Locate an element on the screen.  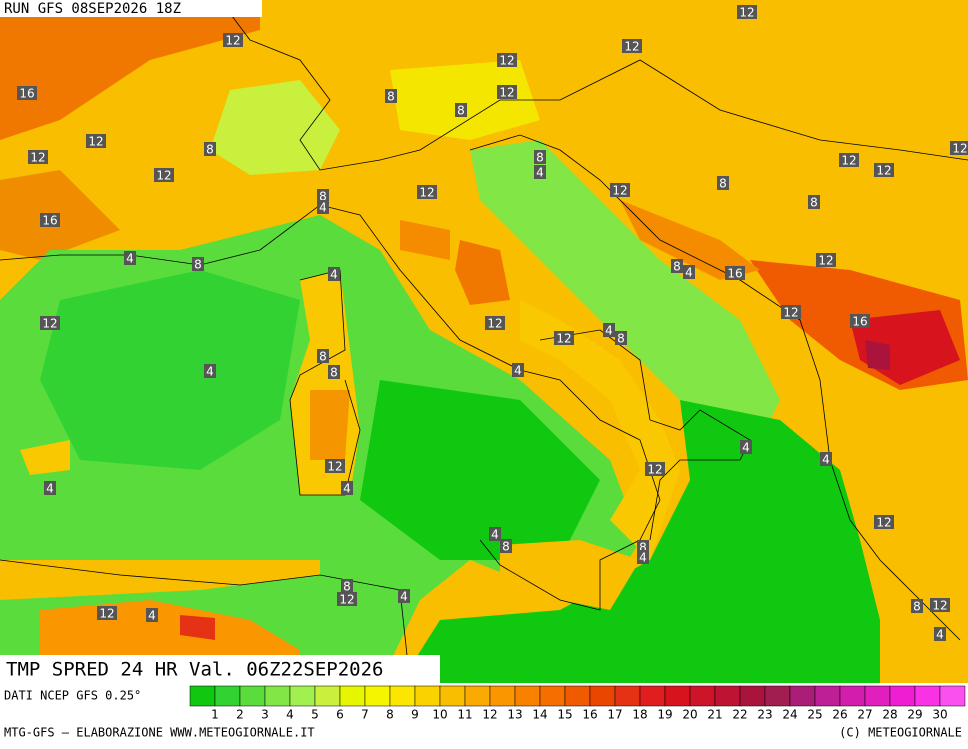
run-title: RUN GFS 08SEP2026 18Z is located at coordinates (92, 9).